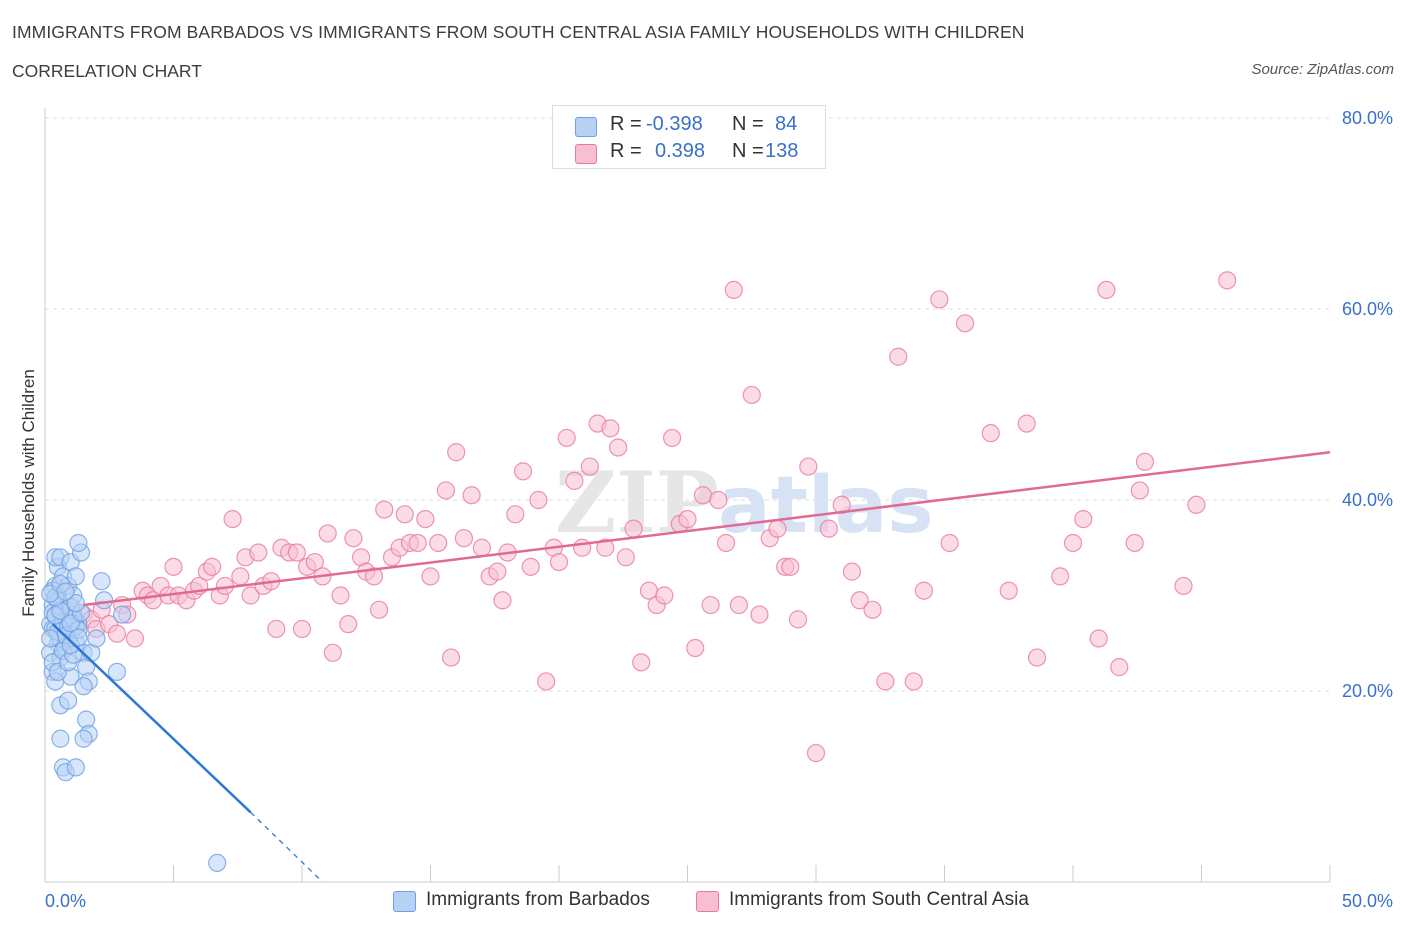 Image resolution: width=1406 pixels, height=930 pixels. What do you see at coordinates (28, 493) in the screenshot?
I see `y-axis-label: Family Households with Children` at bounding box center [28, 493].